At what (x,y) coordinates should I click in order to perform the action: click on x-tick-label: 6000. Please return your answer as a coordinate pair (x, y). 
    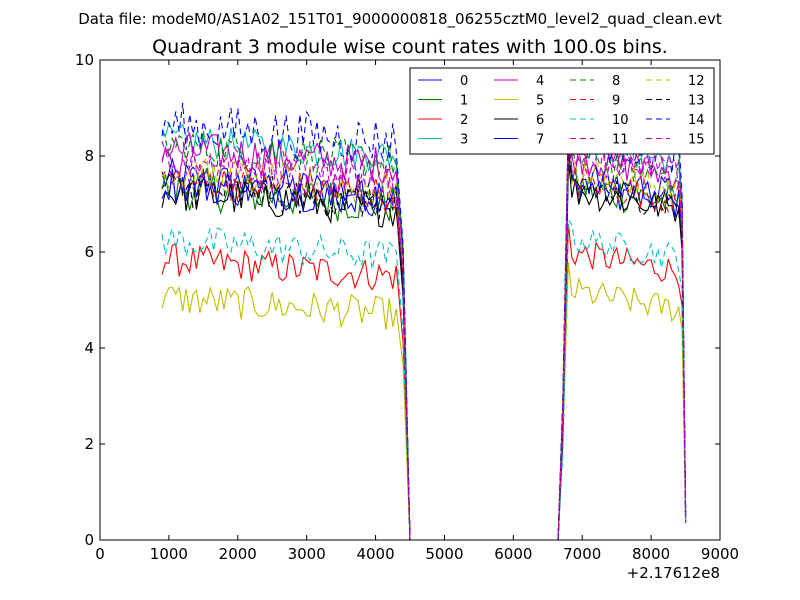
    Looking at the image, I should click on (513, 554).